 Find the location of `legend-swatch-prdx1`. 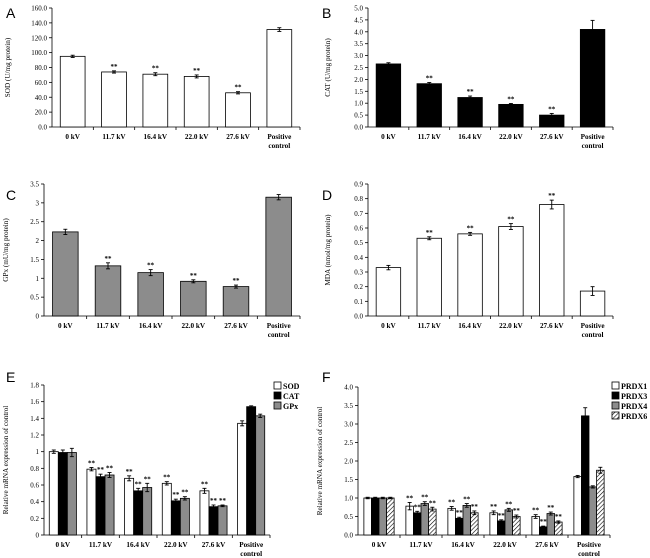

legend-swatch-prdx1 is located at coordinates (615, 385).